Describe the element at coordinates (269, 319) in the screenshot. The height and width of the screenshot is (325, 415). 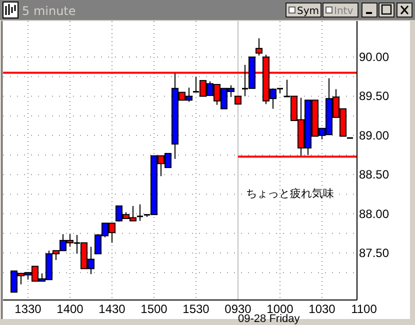
I see `text: 09-28 Friday` at that location.